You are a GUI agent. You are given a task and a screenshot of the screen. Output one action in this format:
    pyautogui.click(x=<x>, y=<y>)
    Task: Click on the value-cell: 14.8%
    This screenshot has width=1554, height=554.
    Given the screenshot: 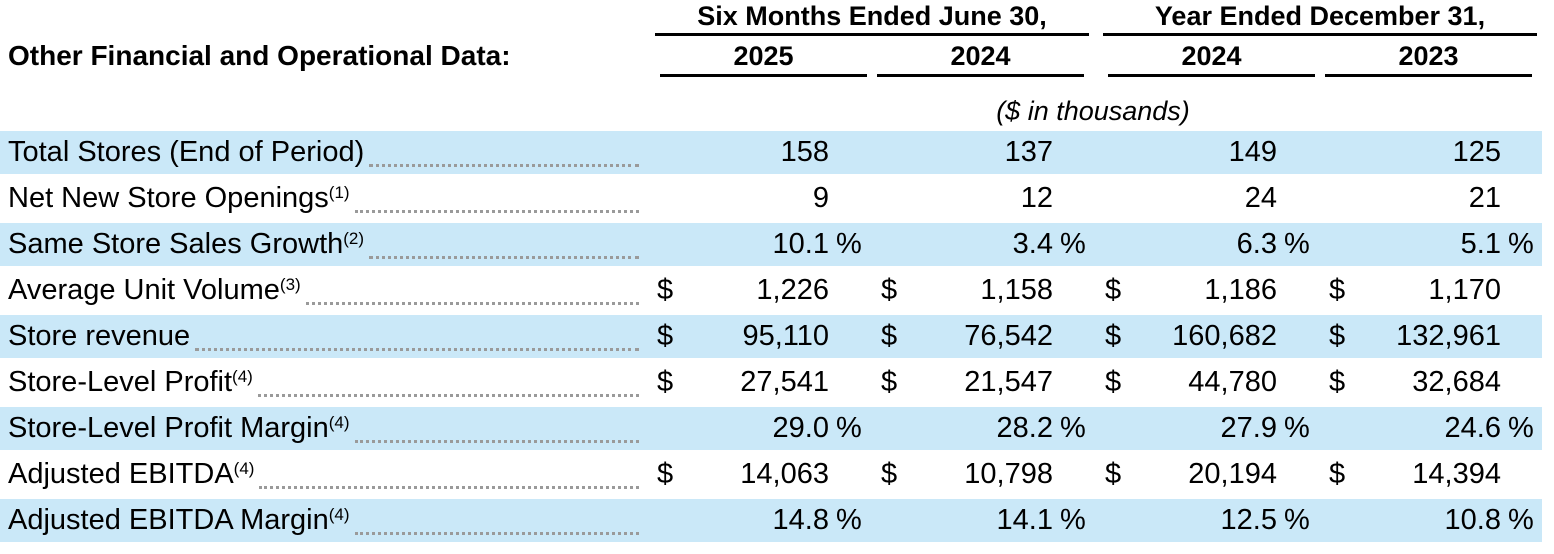 What is the action you would take?
    pyautogui.click(x=757, y=520)
    